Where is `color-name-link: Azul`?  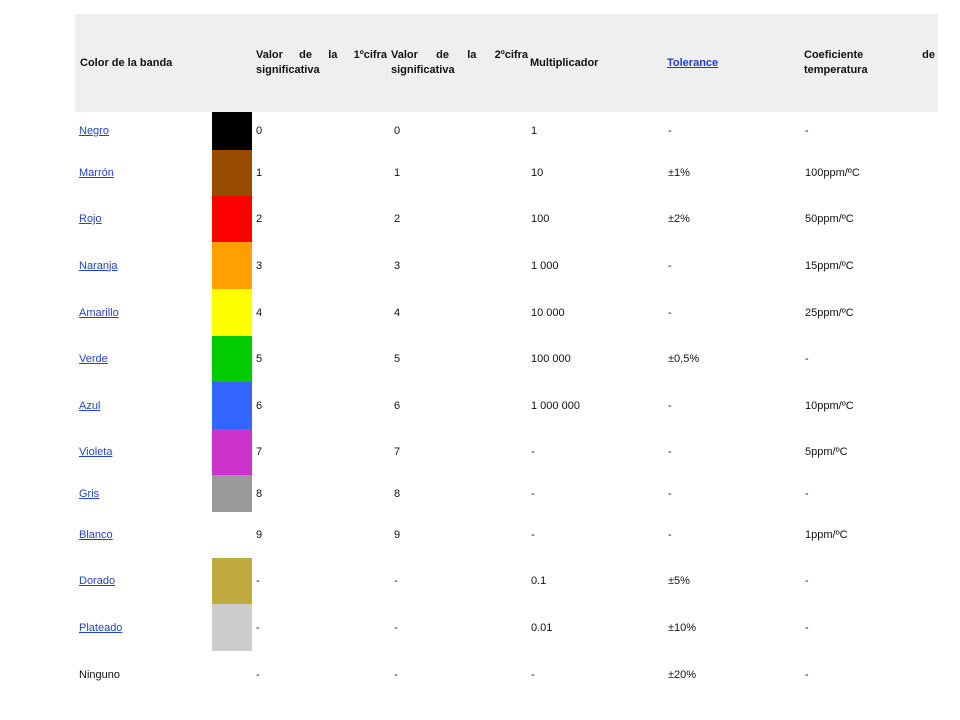 color-name-link: Azul is located at coordinates (90, 405).